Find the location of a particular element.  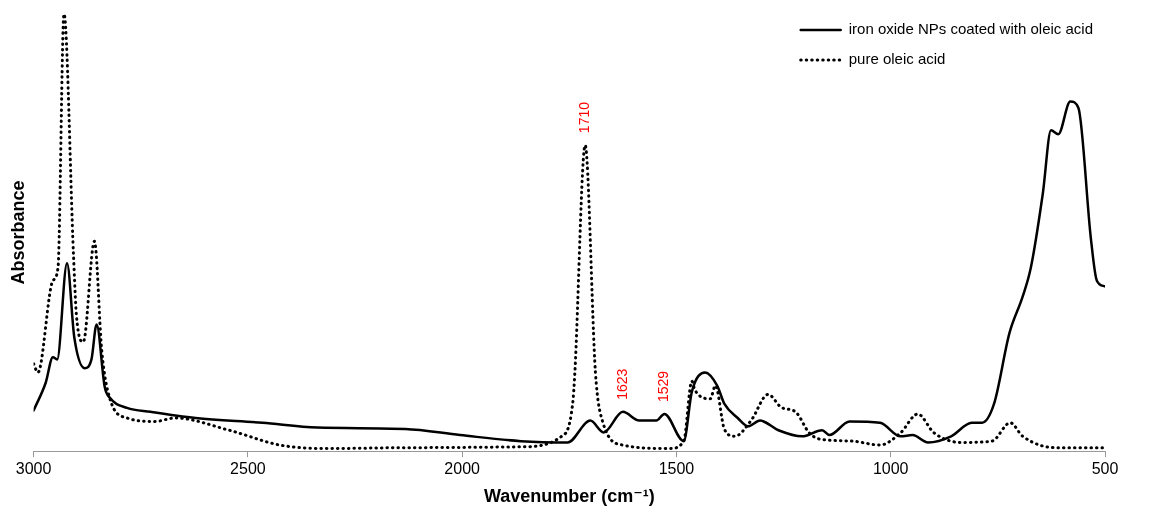

x-axis-title: Wavenumber (cm⁻¹) is located at coordinates (569, 496).